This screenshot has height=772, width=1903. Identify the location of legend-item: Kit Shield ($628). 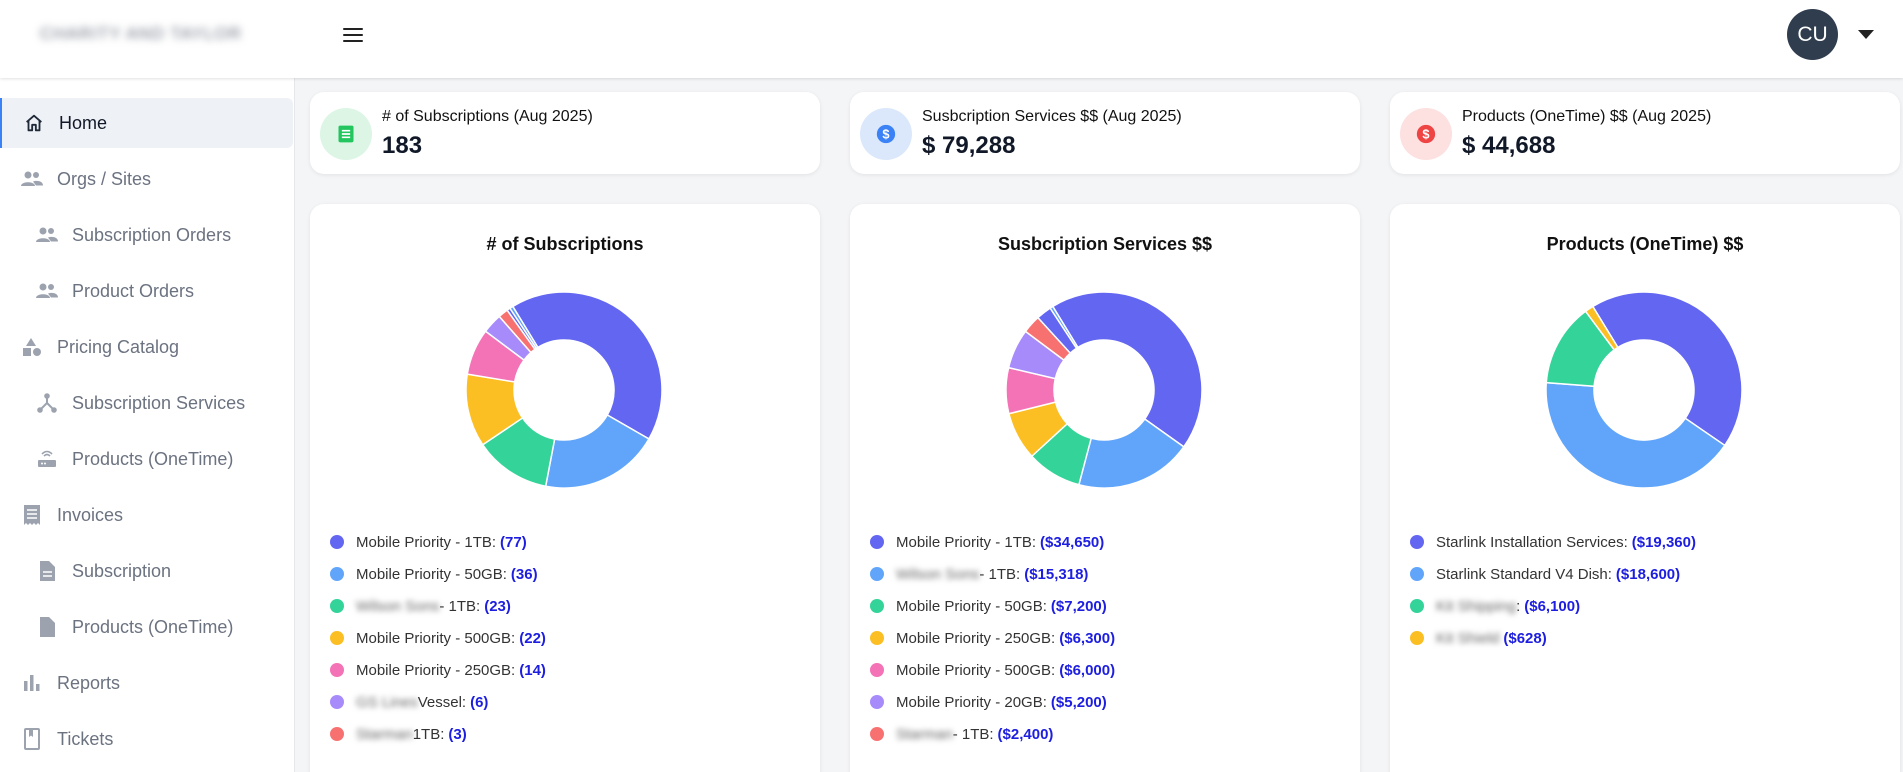
(1553, 638).